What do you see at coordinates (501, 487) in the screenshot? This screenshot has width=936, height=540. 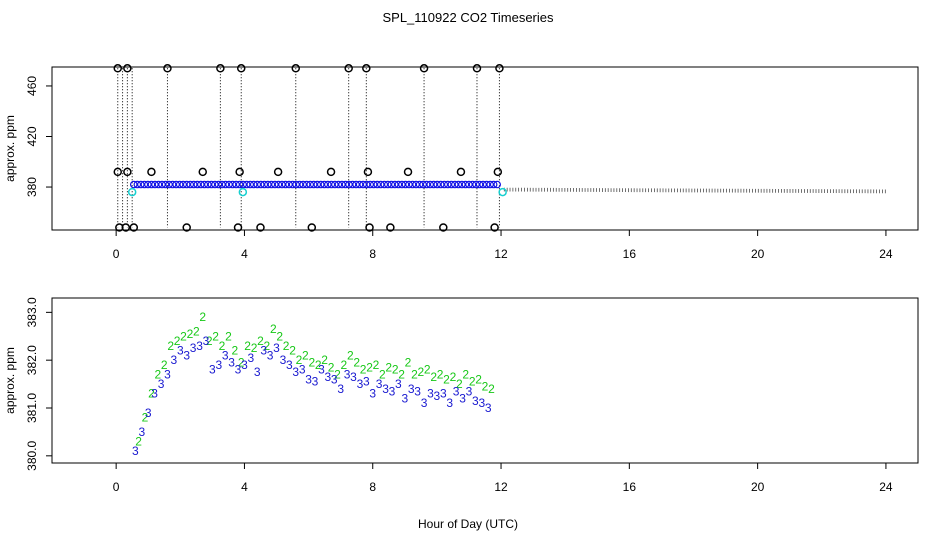 I see `x-tick-label: 12` at bounding box center [501, 487].